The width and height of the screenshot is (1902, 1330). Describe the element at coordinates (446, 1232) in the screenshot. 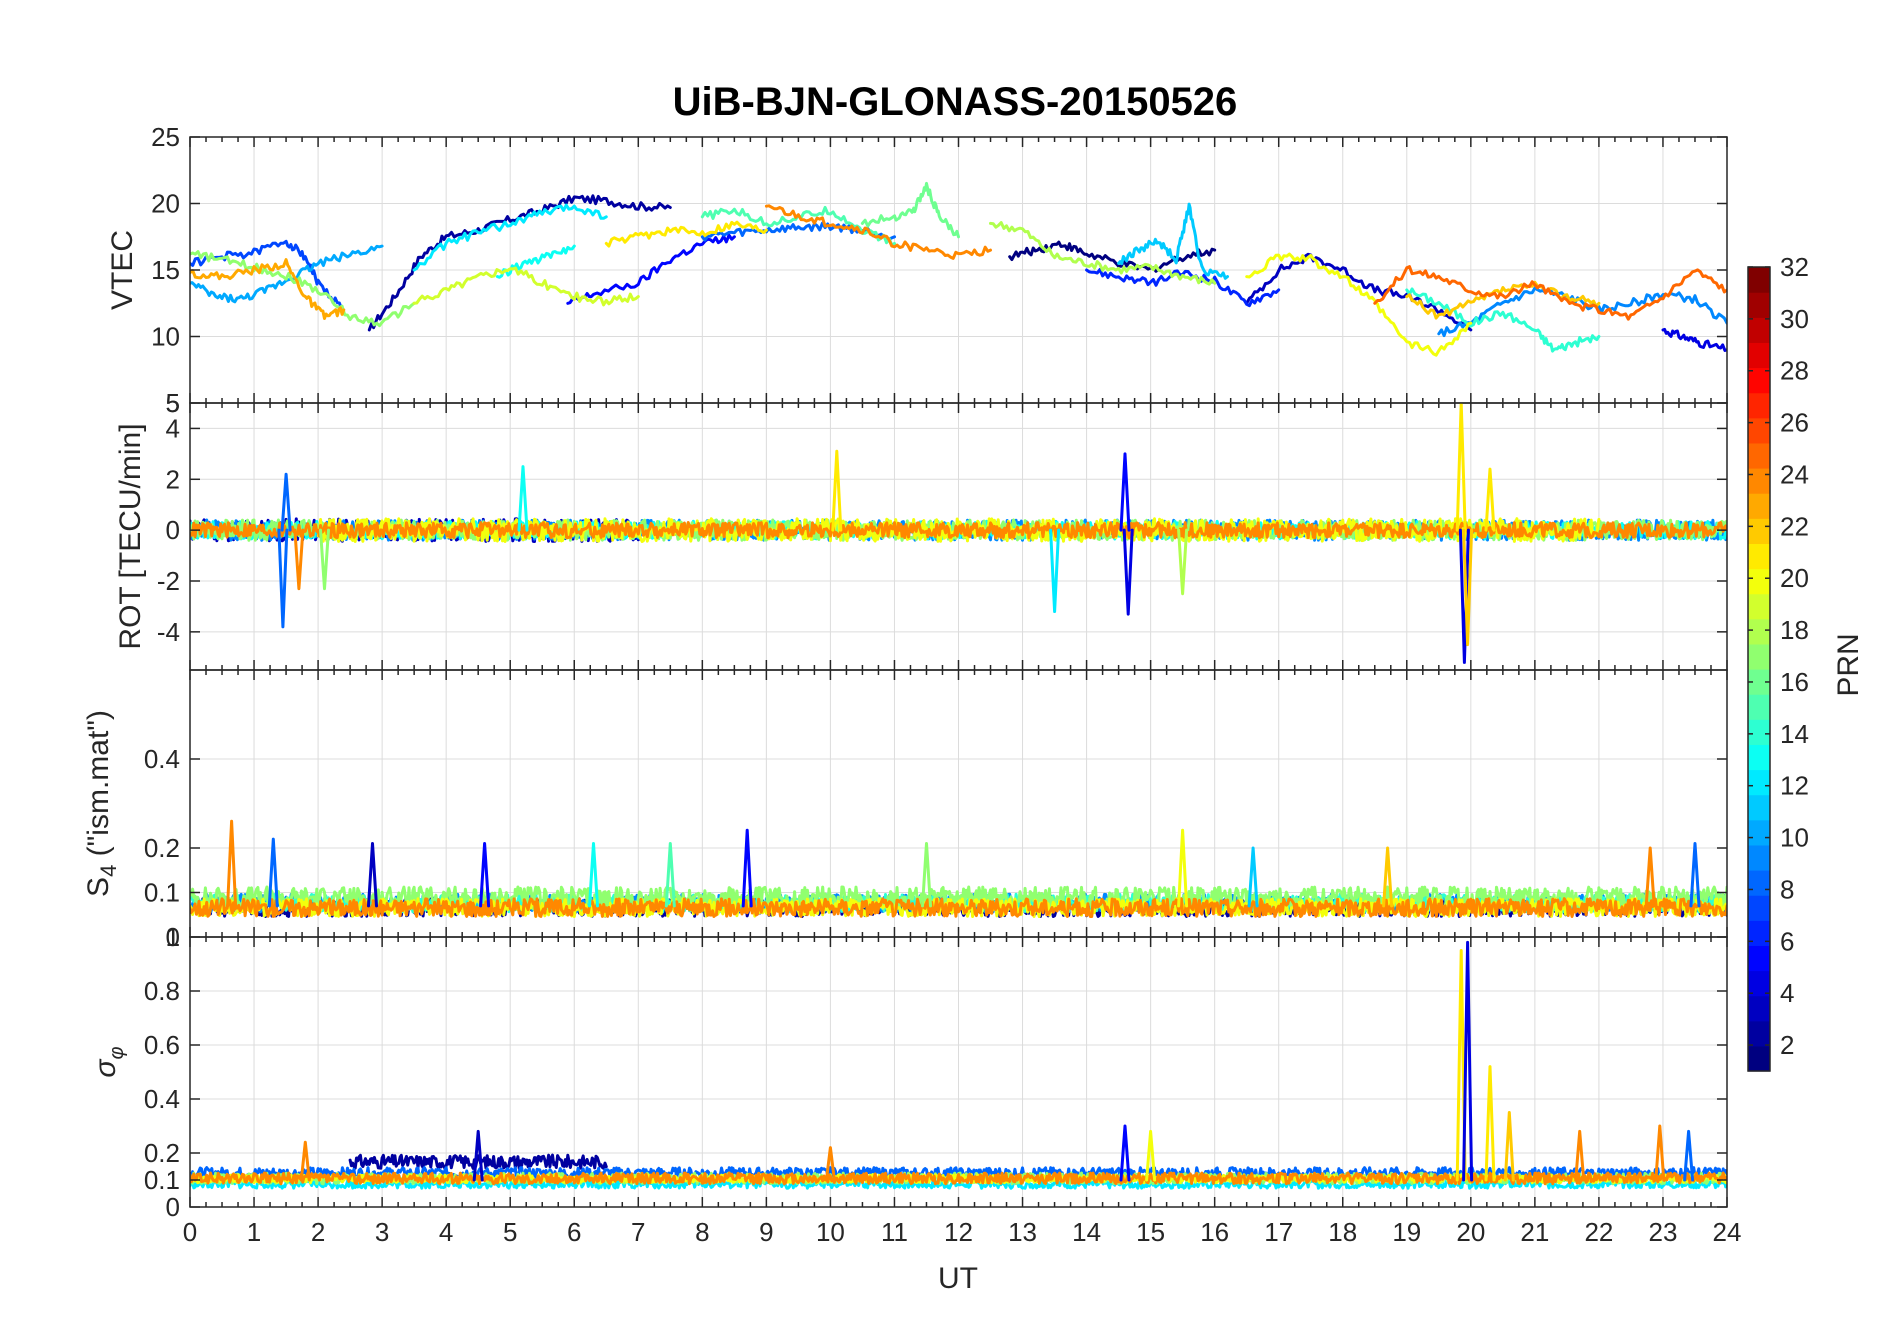

I see `x-tick-label: 4` at that location.